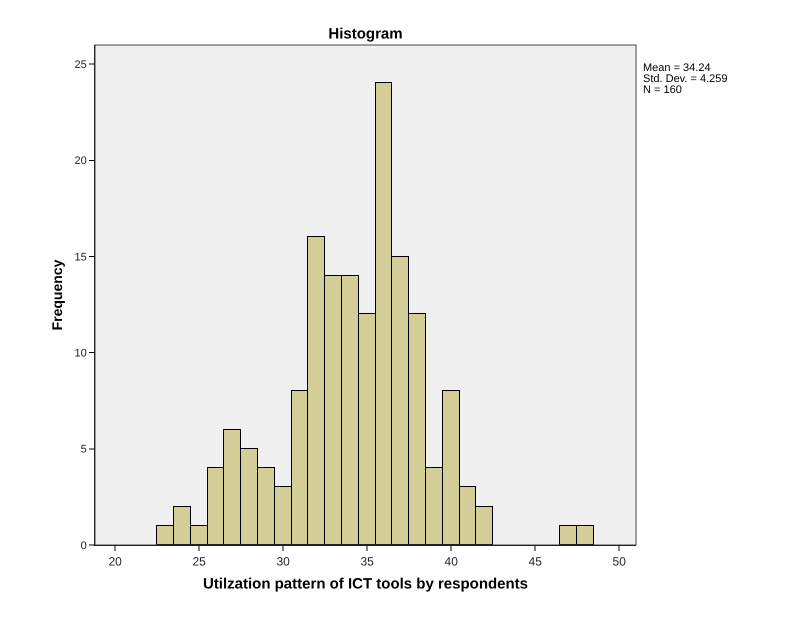 The image size is (791, 620). Describe the element at coordinates (365, 33) in the screenshot. I see `chart-title: Histogram` at that location.